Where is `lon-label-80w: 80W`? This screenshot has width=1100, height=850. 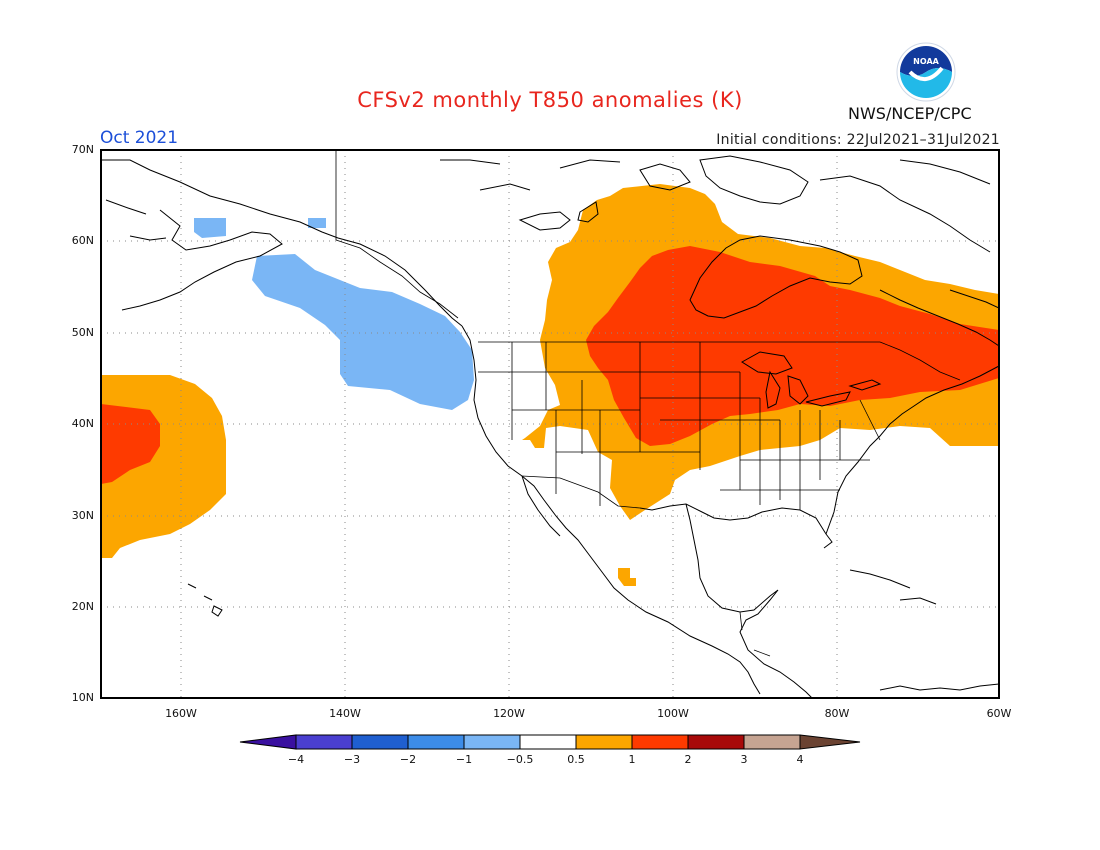 lon-label-80w: 80W is located at coordinates (837, 713).